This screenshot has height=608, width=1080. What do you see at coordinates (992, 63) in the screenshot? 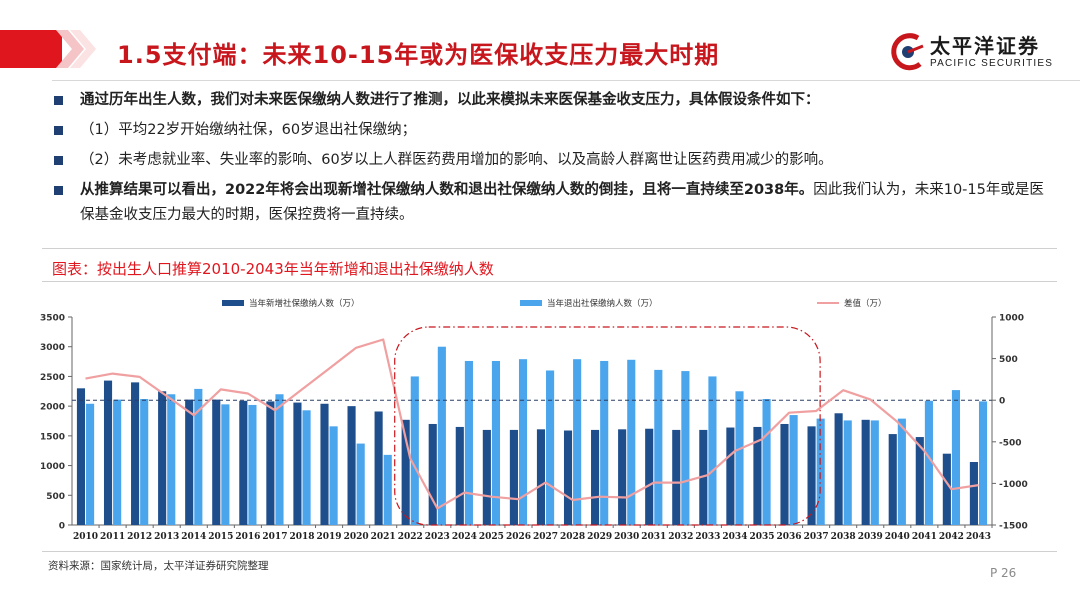
I see `logo-english-name: PACIFIC SECURITIES` at bounding box center [992, 63].